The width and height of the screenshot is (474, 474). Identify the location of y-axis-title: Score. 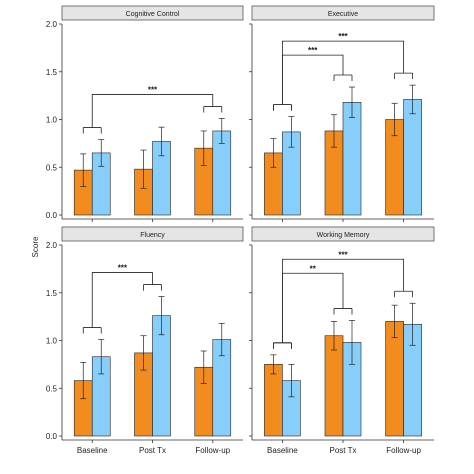
(35, 246).